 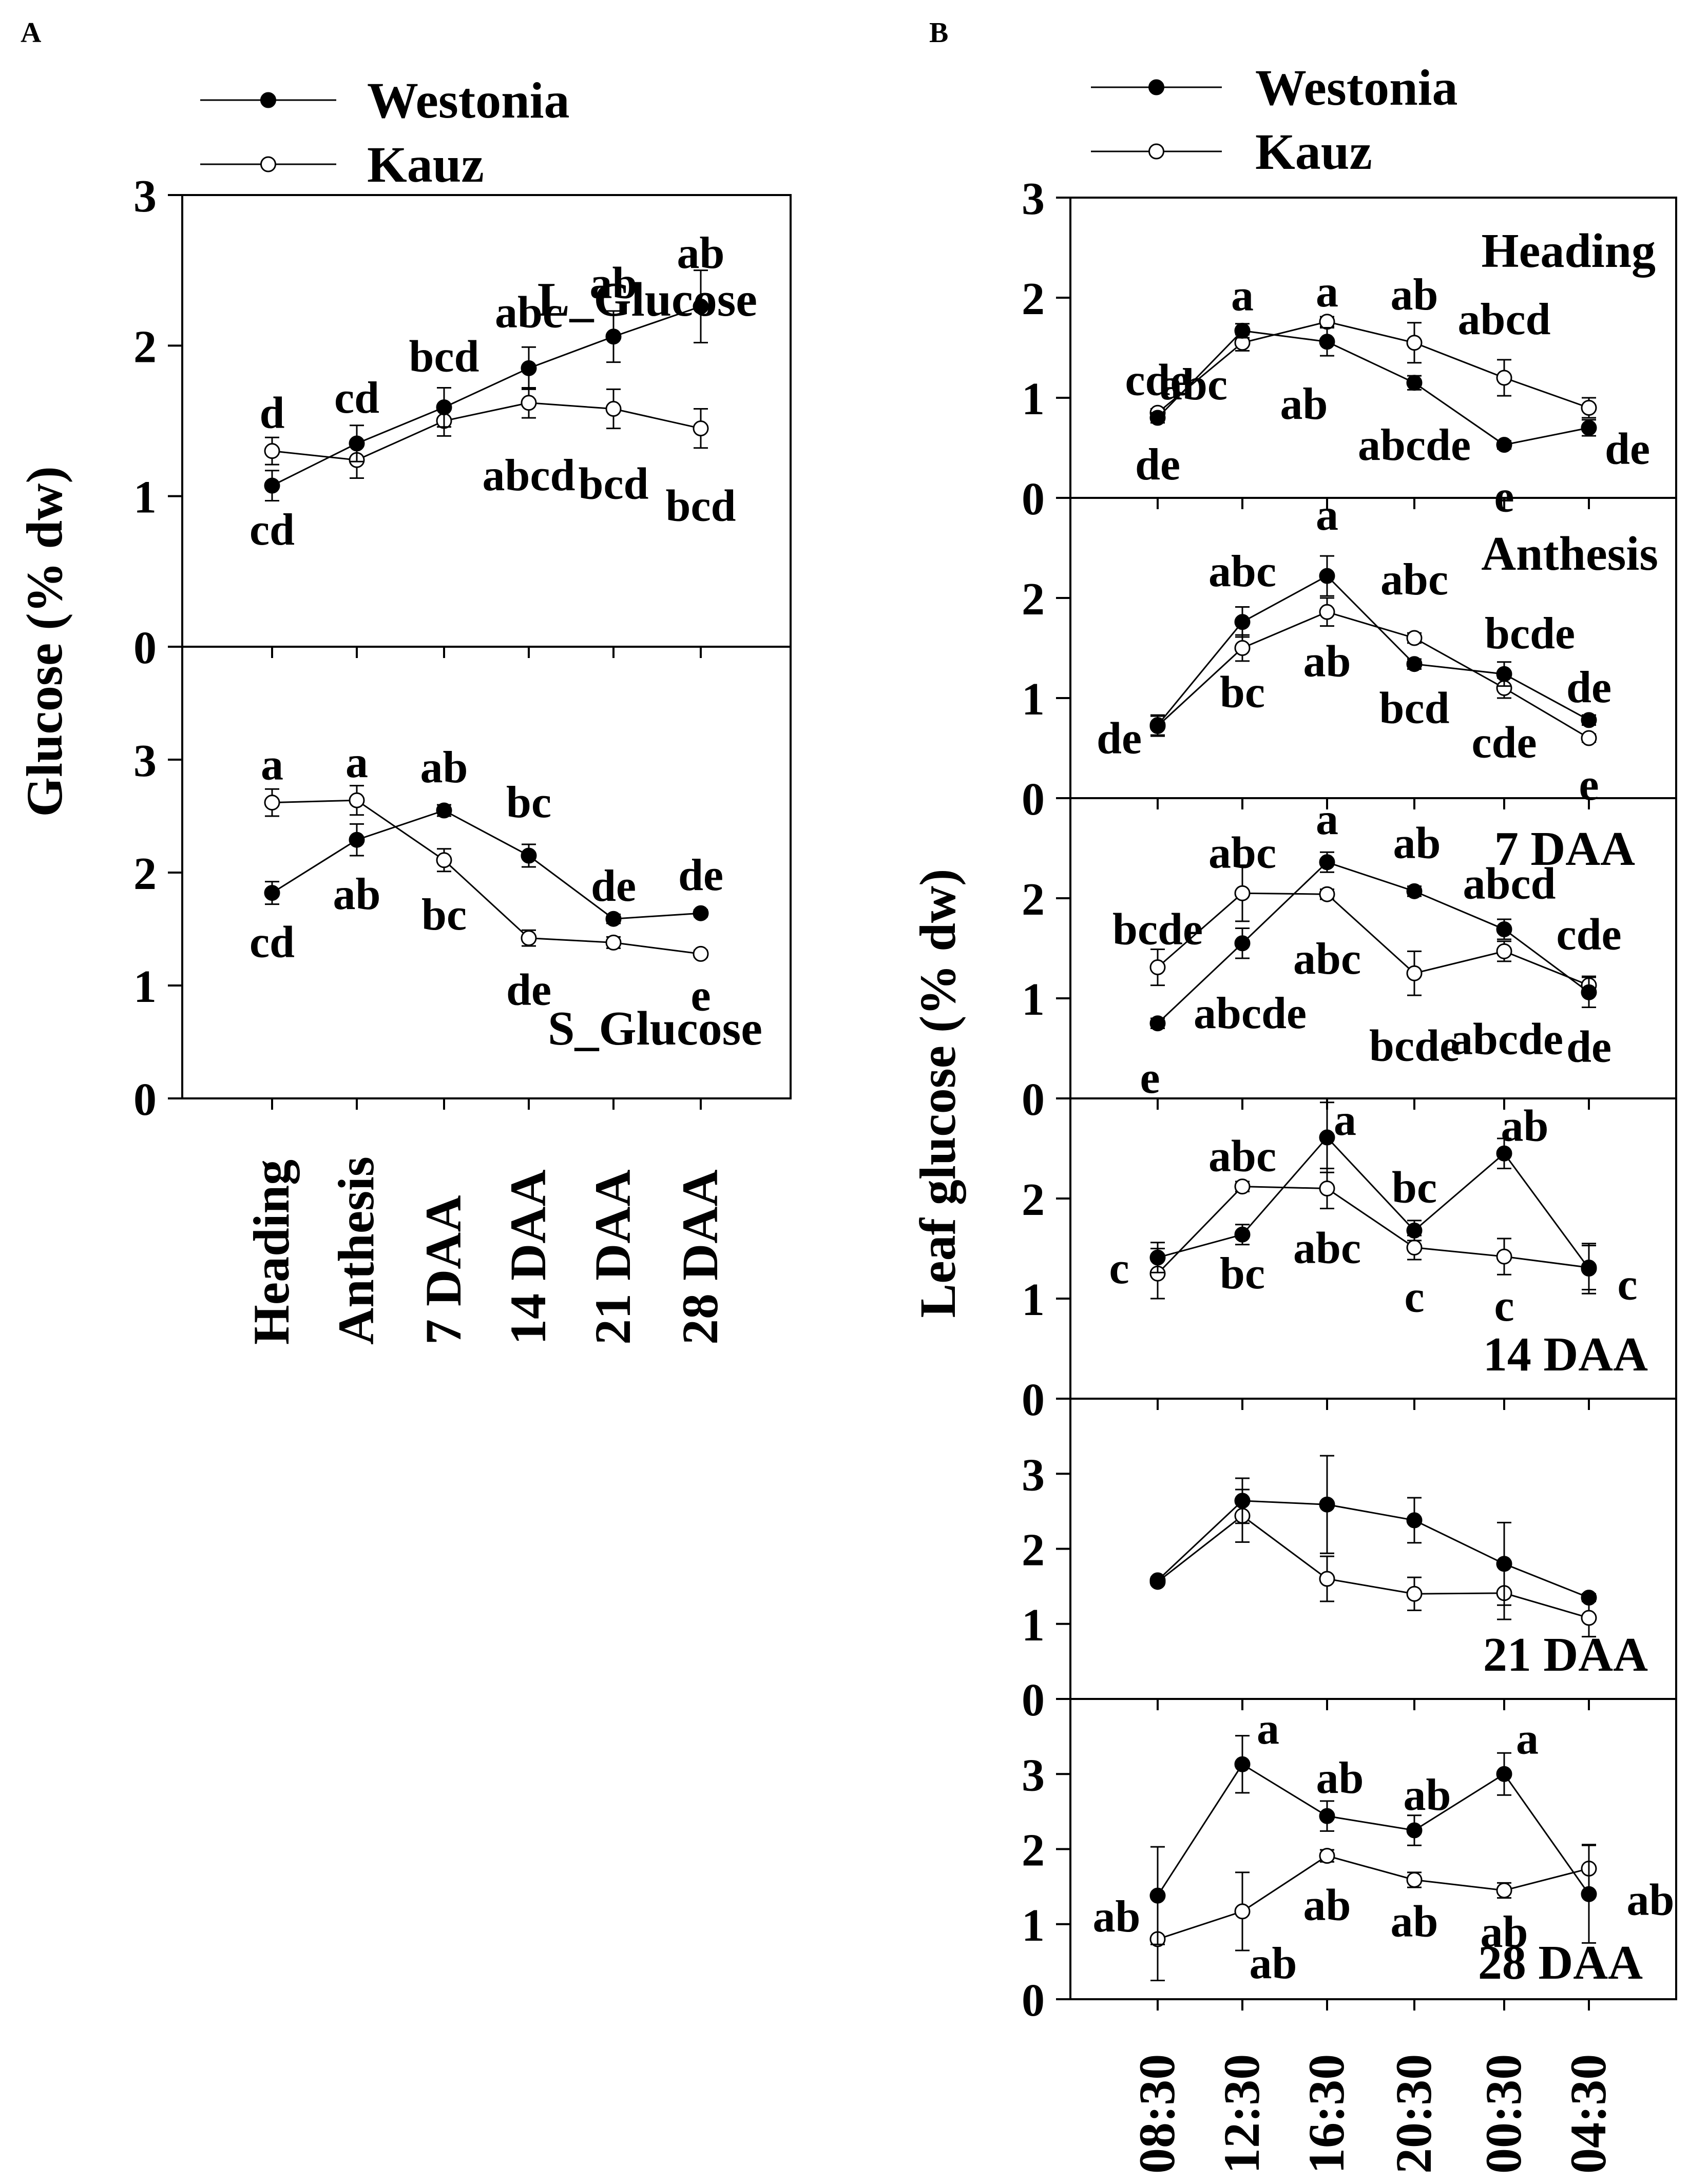 I want to click on x-category-label: 28 DAA, so click(x=700, y=1257).